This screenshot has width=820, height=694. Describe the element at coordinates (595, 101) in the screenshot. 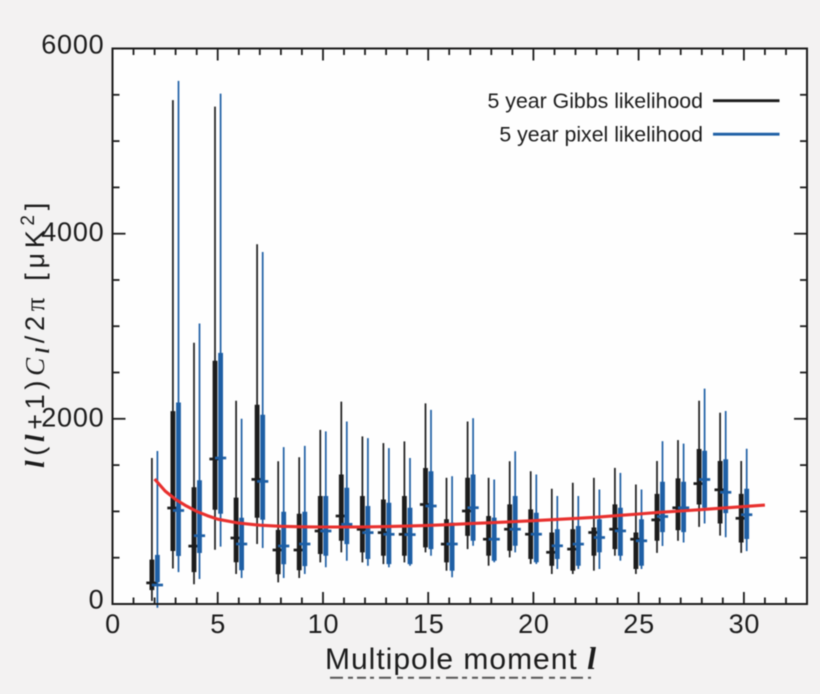

I see `svg-text: 5 year Gibbs likelihood` at that location.